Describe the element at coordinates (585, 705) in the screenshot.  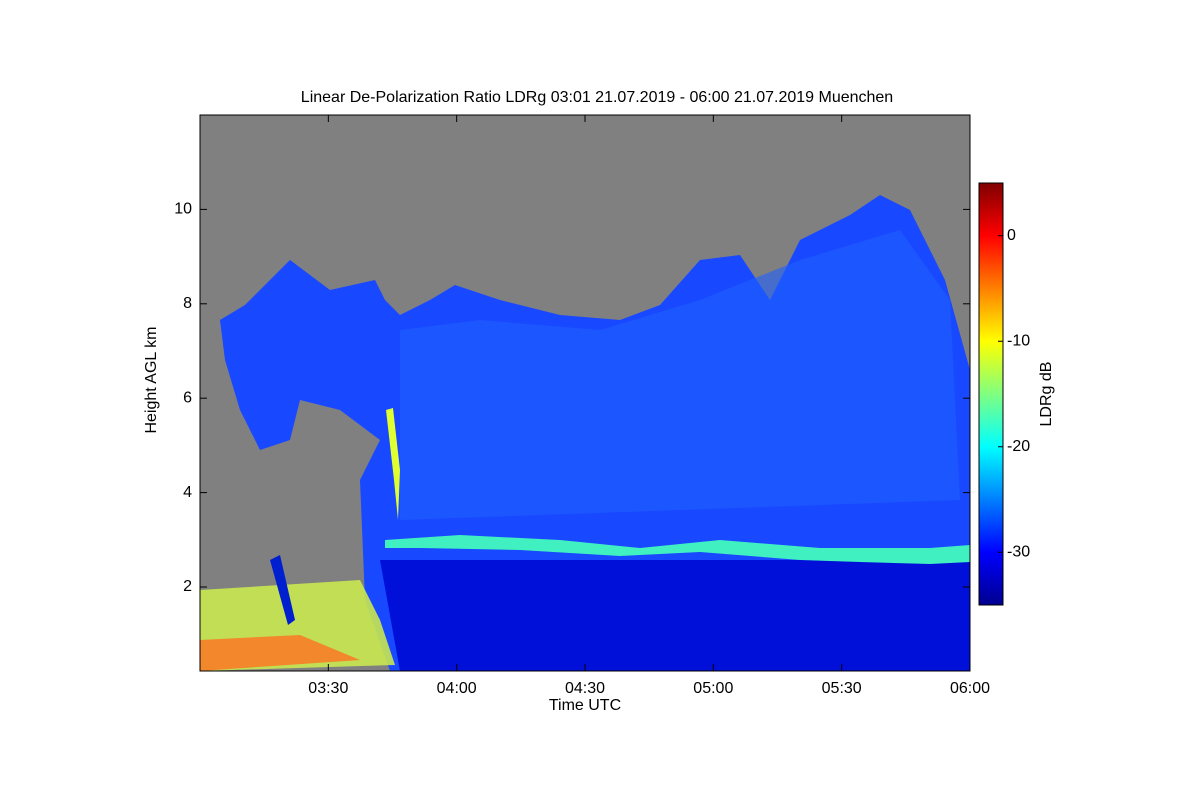
I see `x-axis-label: Time UTC` at that location.